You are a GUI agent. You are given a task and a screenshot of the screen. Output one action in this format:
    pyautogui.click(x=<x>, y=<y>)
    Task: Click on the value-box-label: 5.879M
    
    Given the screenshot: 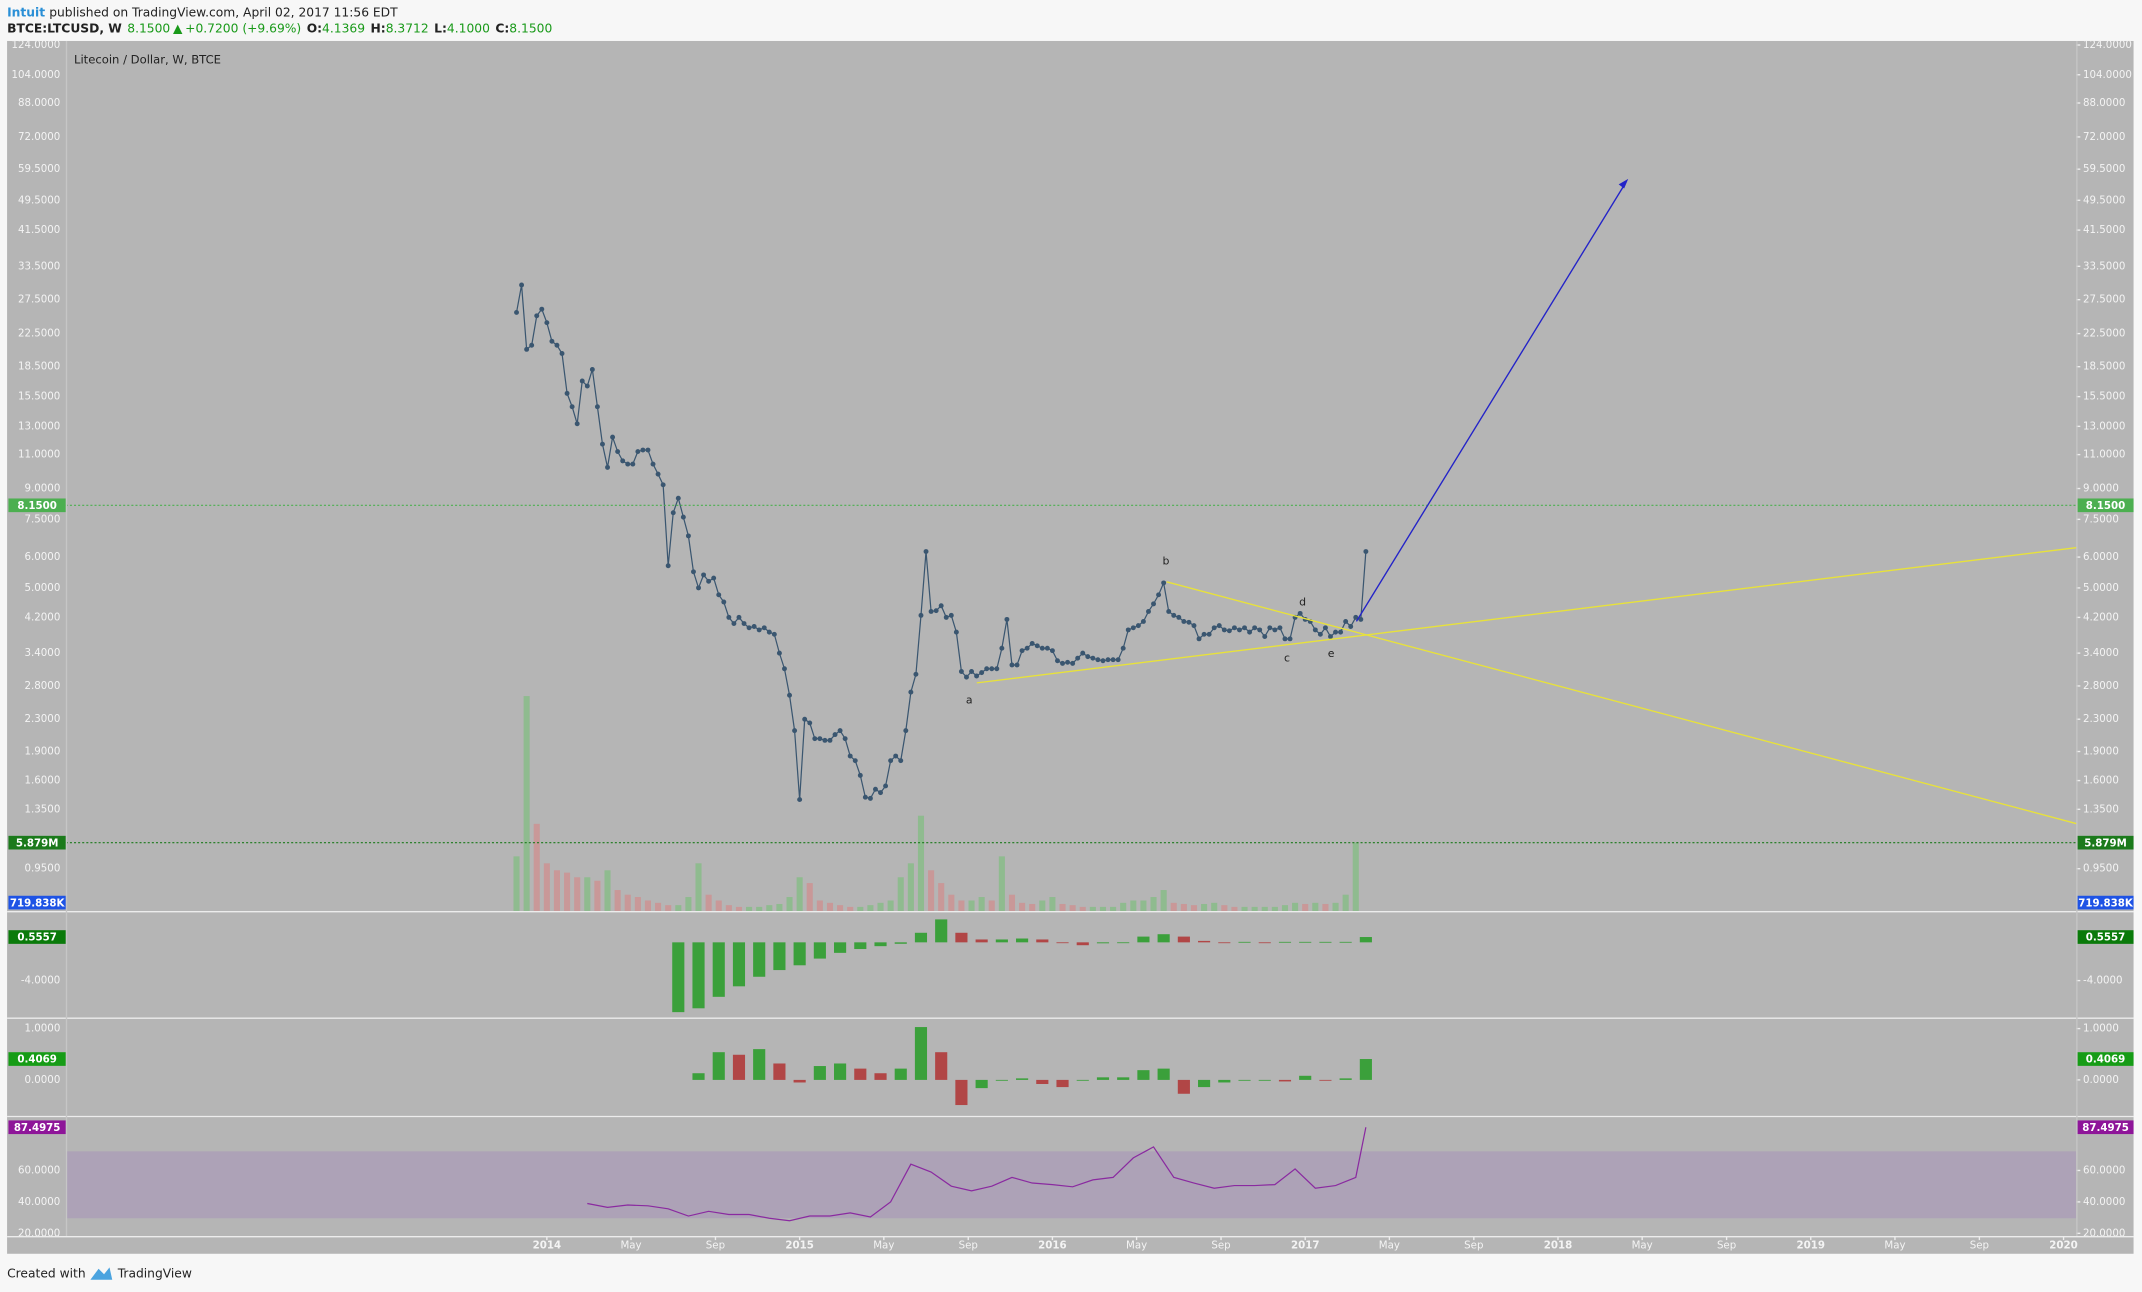 What is the action you would take?
    pyautogui.click(x=2105, y=843)
    